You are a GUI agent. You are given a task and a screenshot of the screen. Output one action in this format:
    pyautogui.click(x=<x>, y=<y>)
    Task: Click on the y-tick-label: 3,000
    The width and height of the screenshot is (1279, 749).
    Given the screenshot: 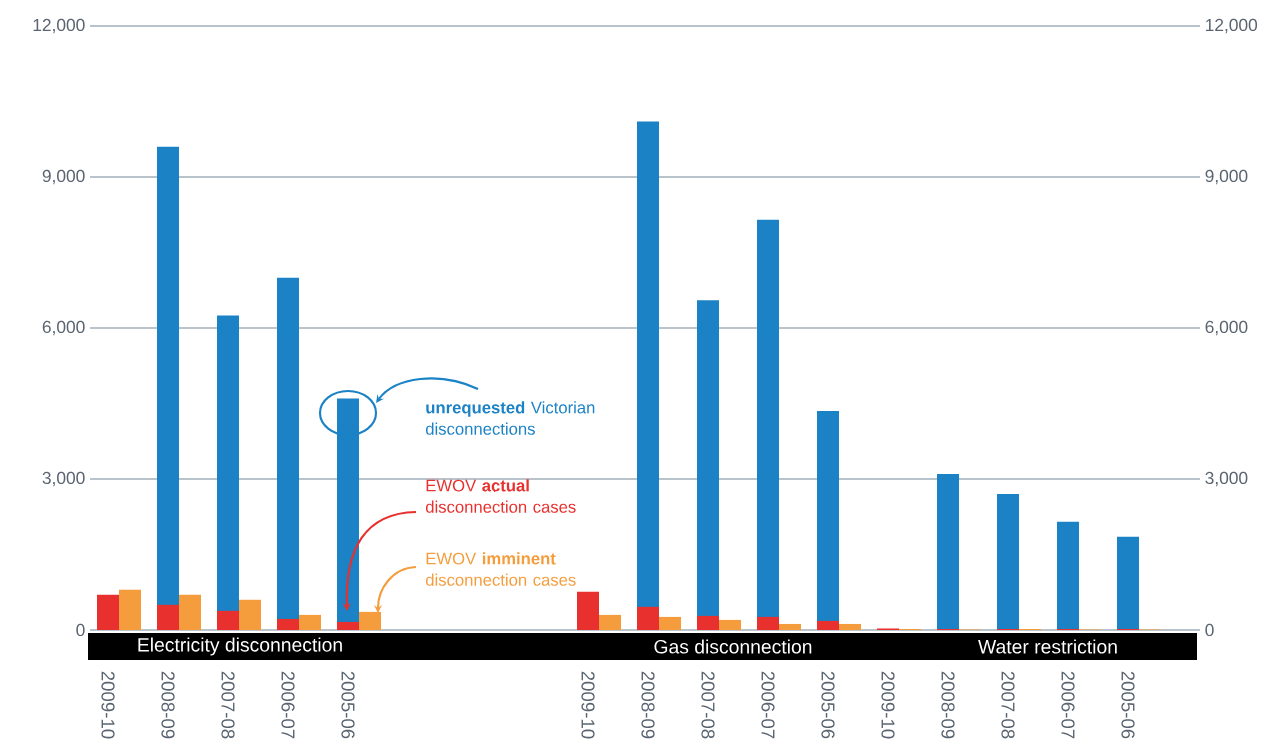 What is the action you would take?
    pyautogui.click(x=63, y=479)
    